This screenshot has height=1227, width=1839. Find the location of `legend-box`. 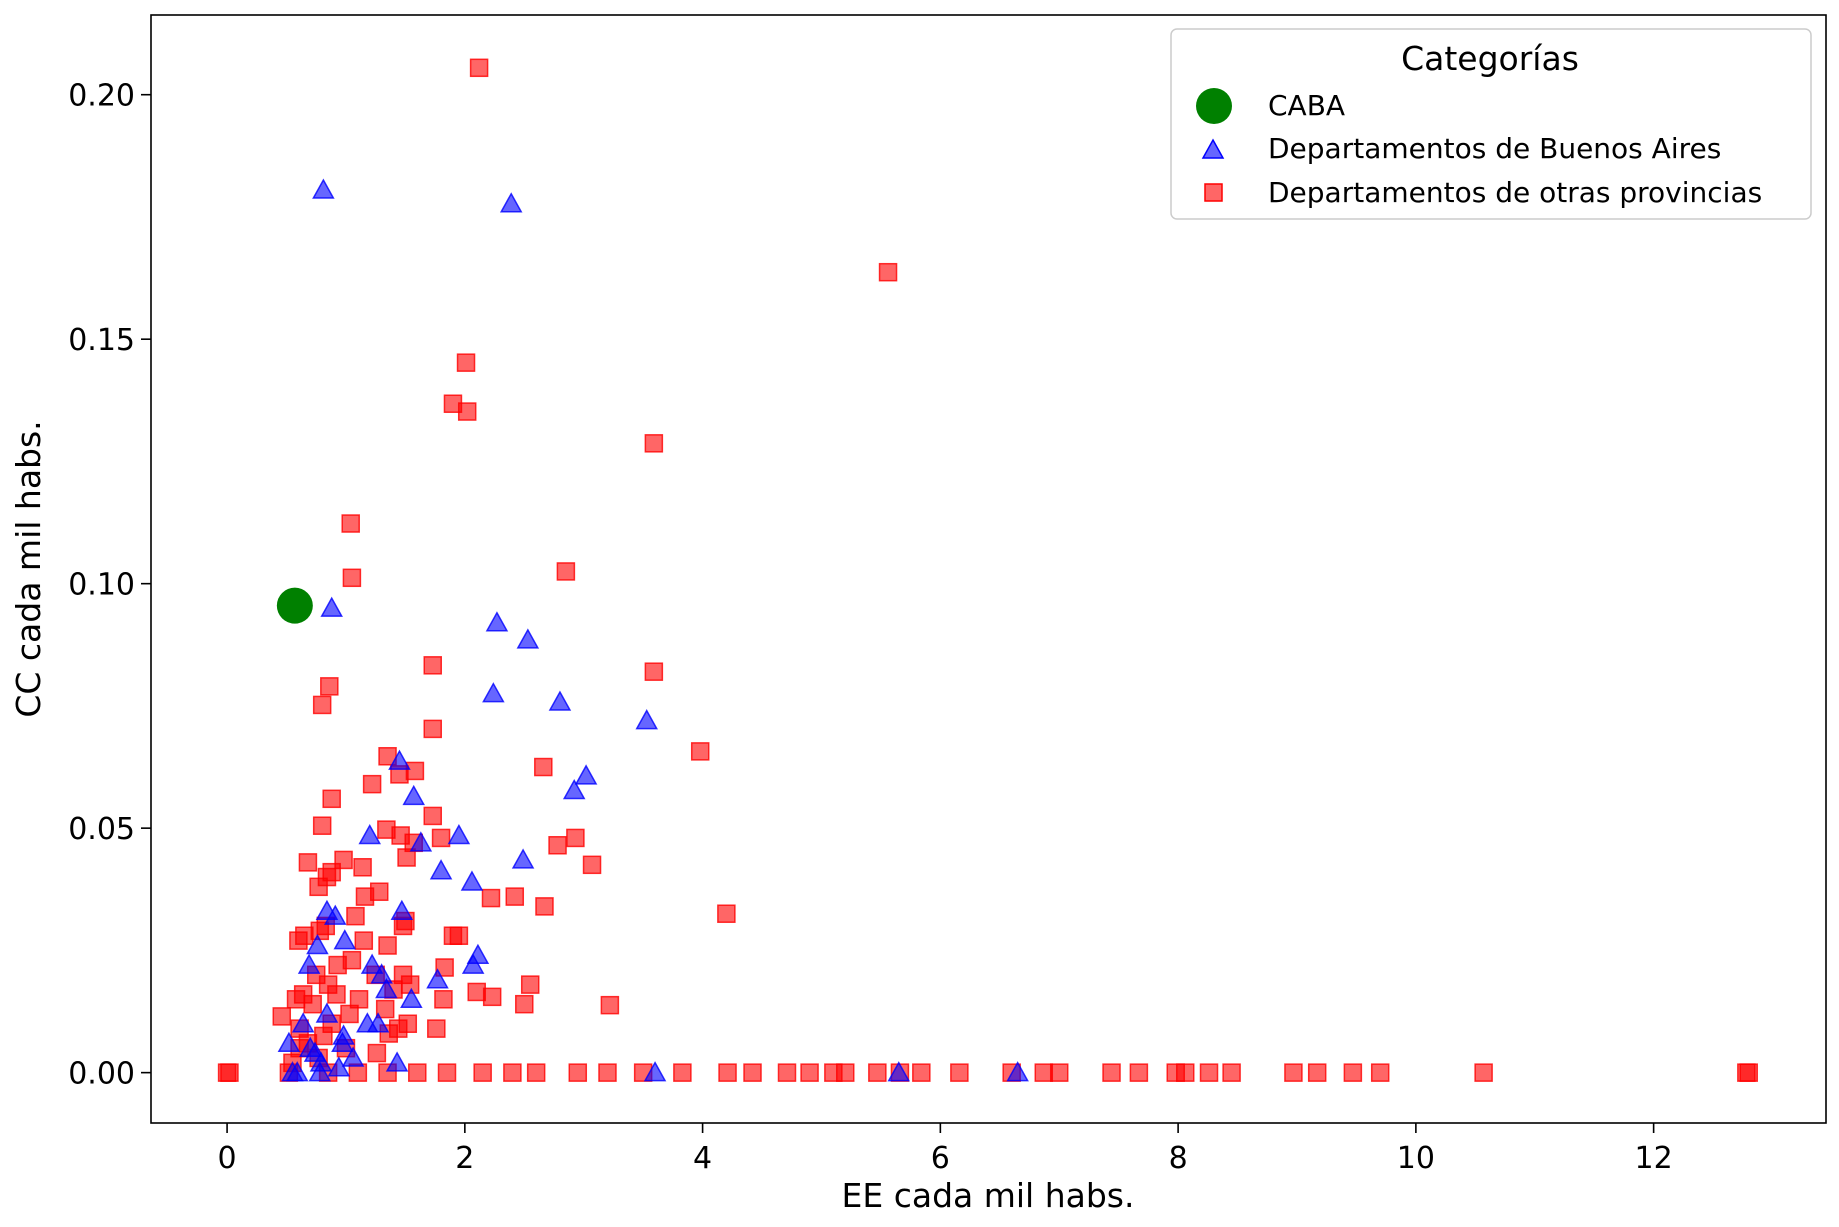

legend-box is located at coordinates (1491, 124).